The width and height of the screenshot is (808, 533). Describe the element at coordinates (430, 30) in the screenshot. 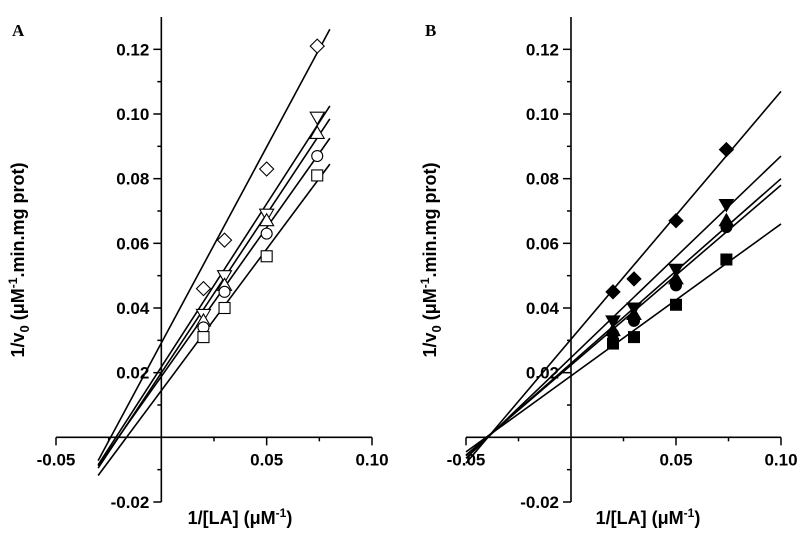

I see `panel-label: B` at that location.